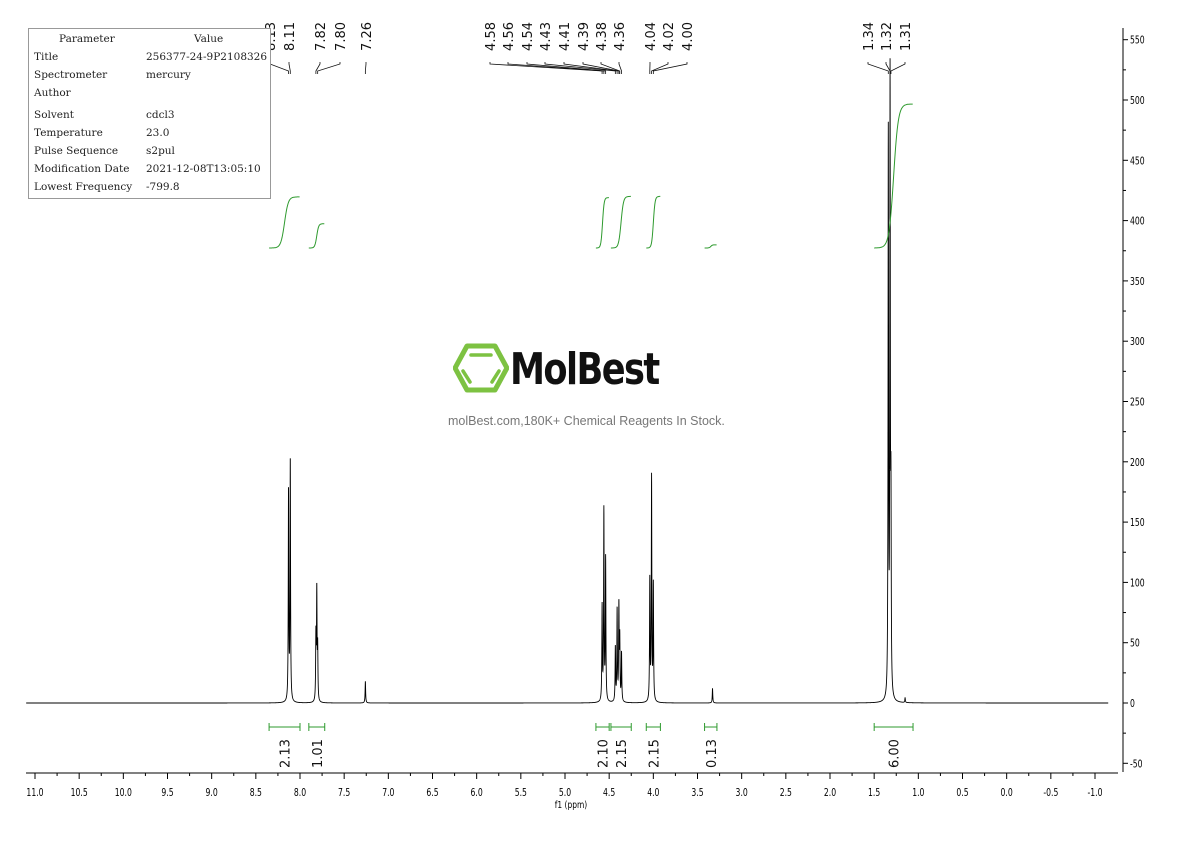 The width and height of the screenshot is (1190, 841). What do you see at coordinates (83, 187) in the screenshot?
I see `param-name: Lowest Frequency` at bounding box center [83, 187].